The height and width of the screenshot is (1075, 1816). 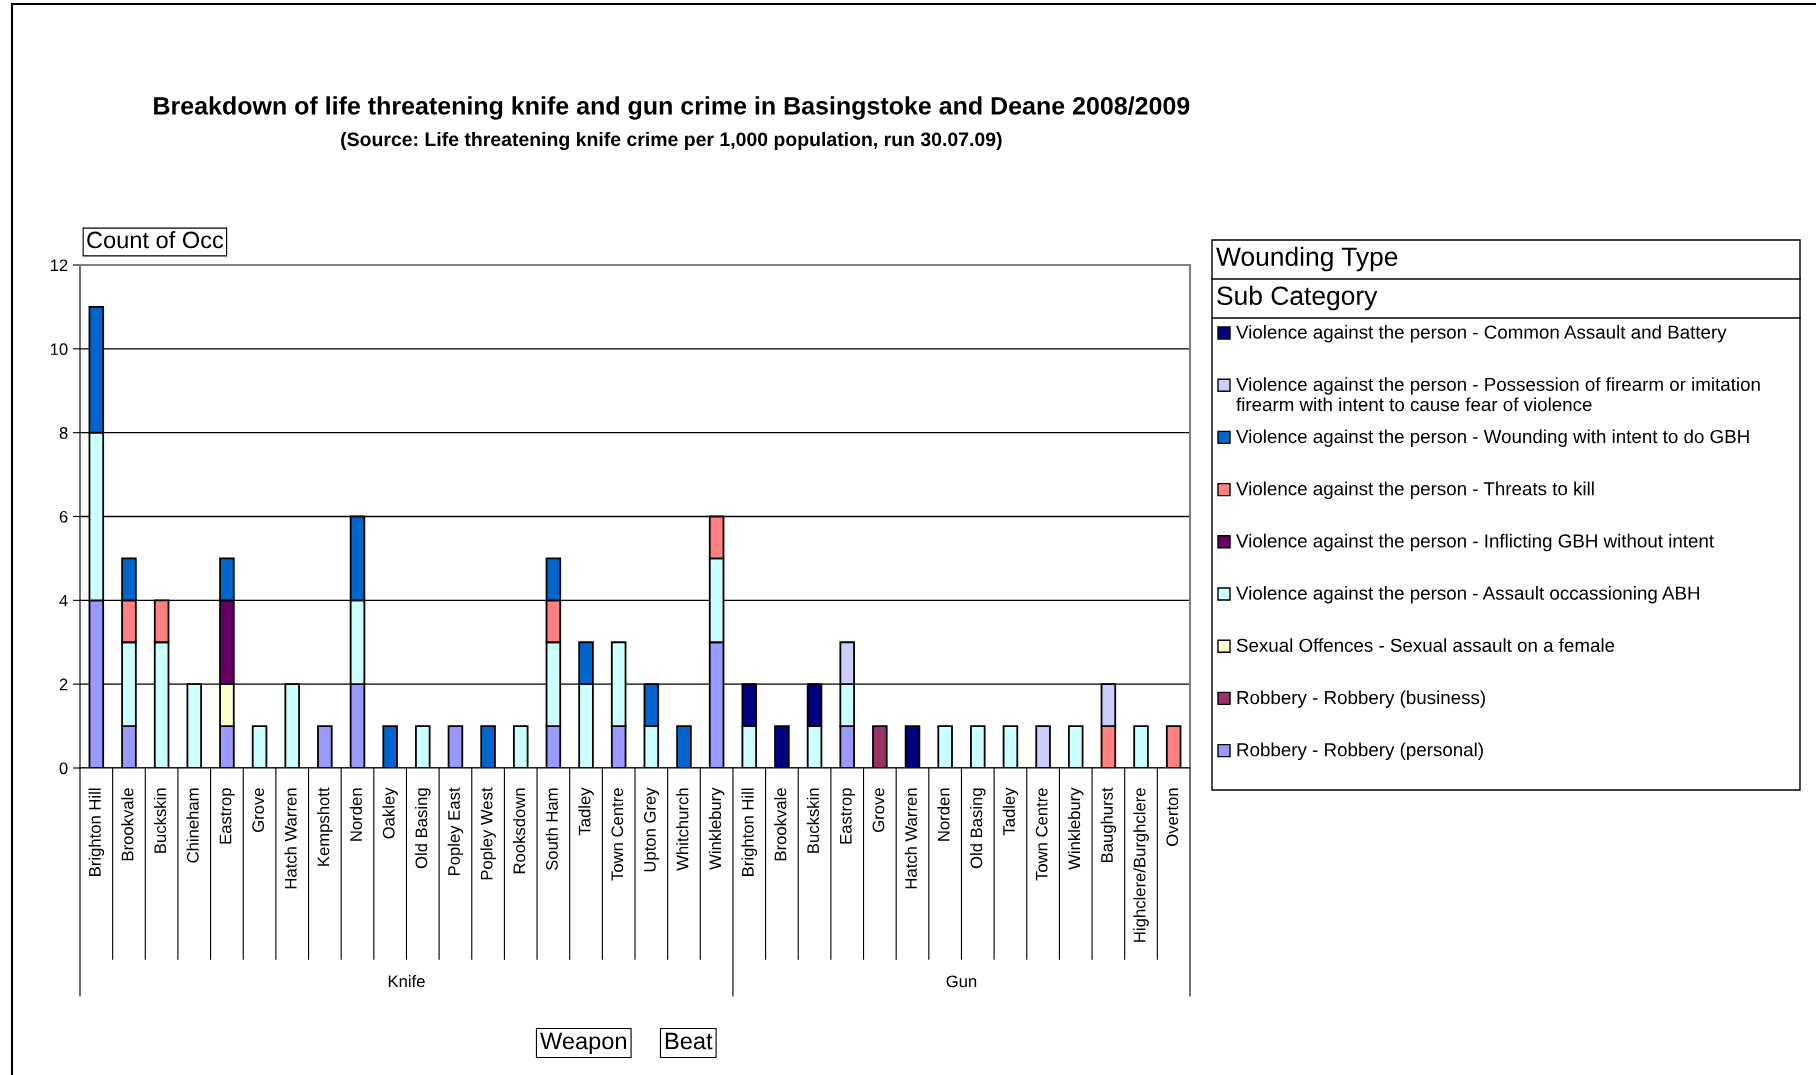 What do you see at coordinates (63, 684) in the screenshot?
I see `y-tick-label: 2` at bounding box center [63, 684].